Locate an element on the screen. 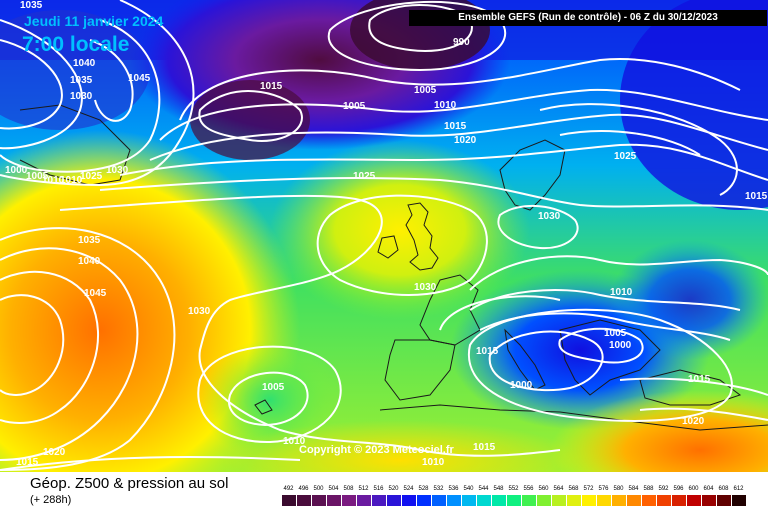 This screenshot has height=512, width=768. balkan-low is located at coordinates (689, 300).